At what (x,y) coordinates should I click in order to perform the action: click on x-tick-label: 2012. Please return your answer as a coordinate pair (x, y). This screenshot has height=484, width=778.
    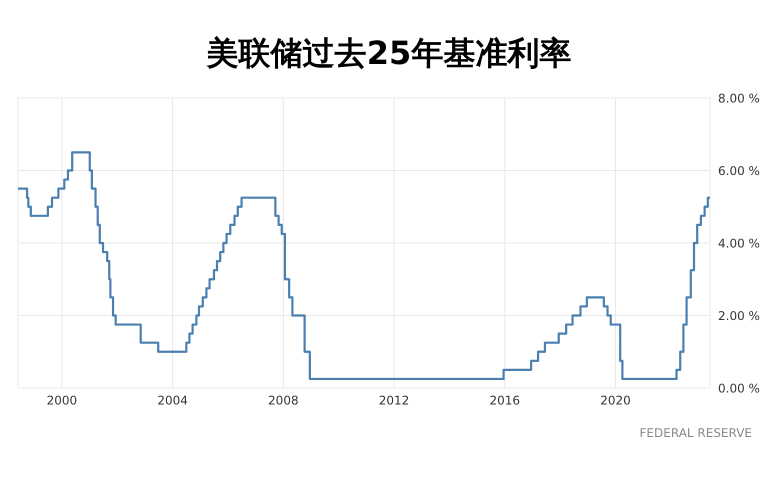
    Looking at the image, I should click on (394, 401).